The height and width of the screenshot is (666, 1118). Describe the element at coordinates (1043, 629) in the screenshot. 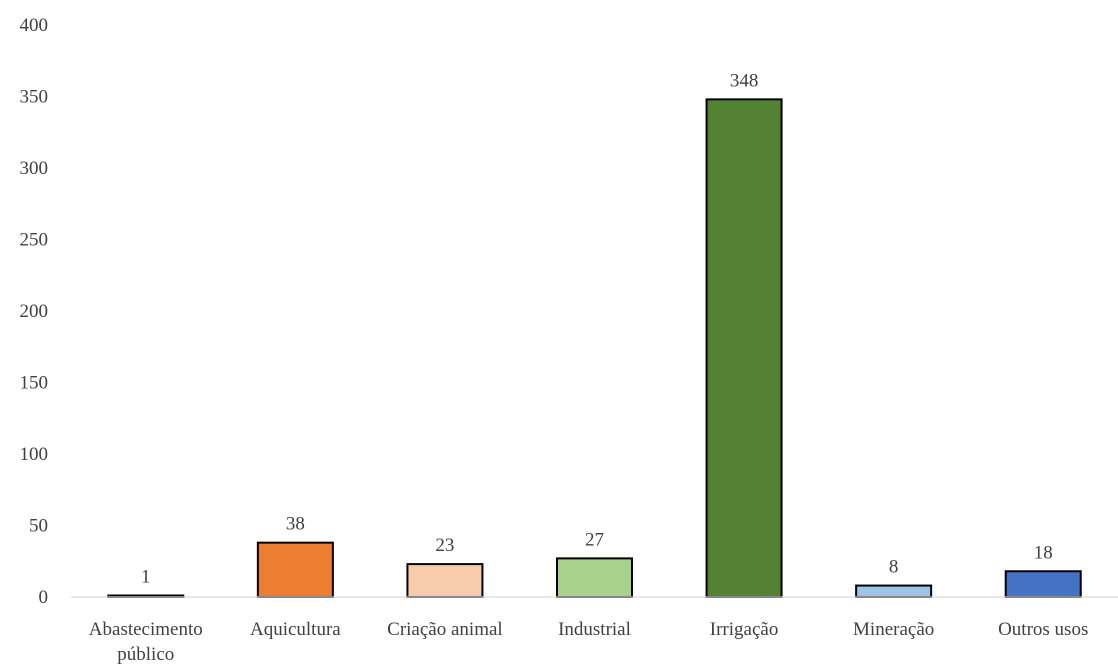

I see `x-tick-label: Outros usos` at that location.